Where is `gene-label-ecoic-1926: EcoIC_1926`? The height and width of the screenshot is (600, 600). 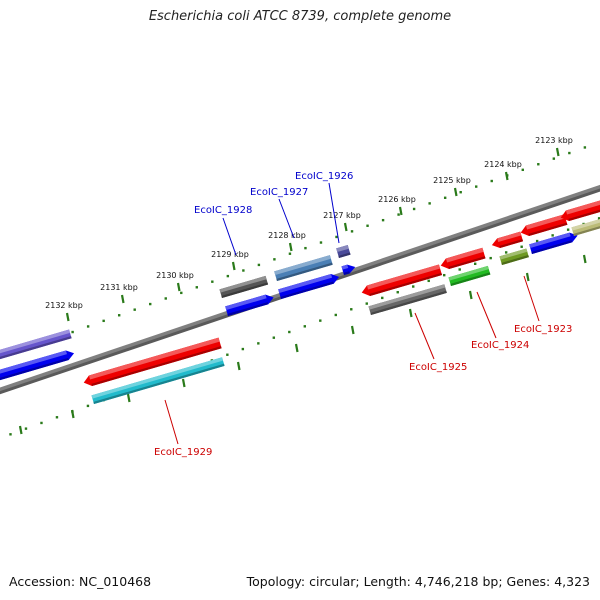
gene-label-ecoic-1926: EcoIC_1926 is located at coordinates (324, 207).